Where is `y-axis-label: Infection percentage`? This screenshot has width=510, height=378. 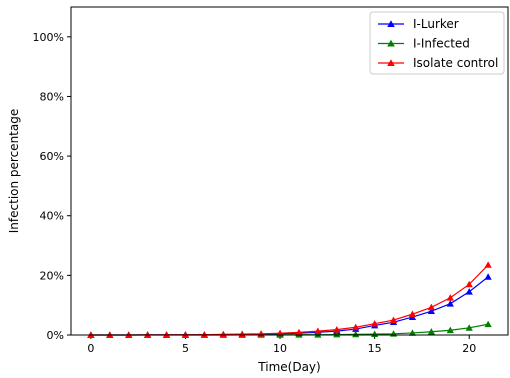 y-axis-label: Infection percentage is located at coordinates (14, 171).